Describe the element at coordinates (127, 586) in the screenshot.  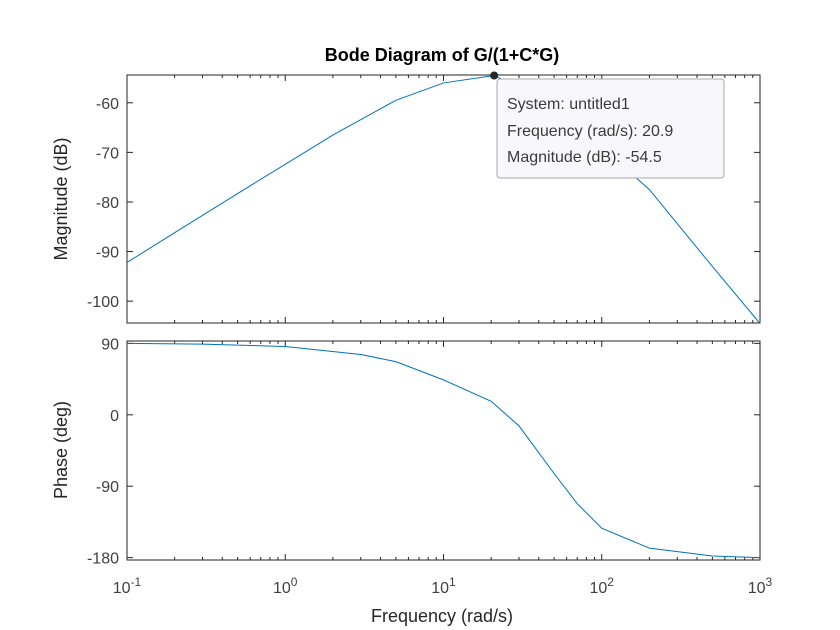
I see `x-tick-label: 10⁻¹` at that location.